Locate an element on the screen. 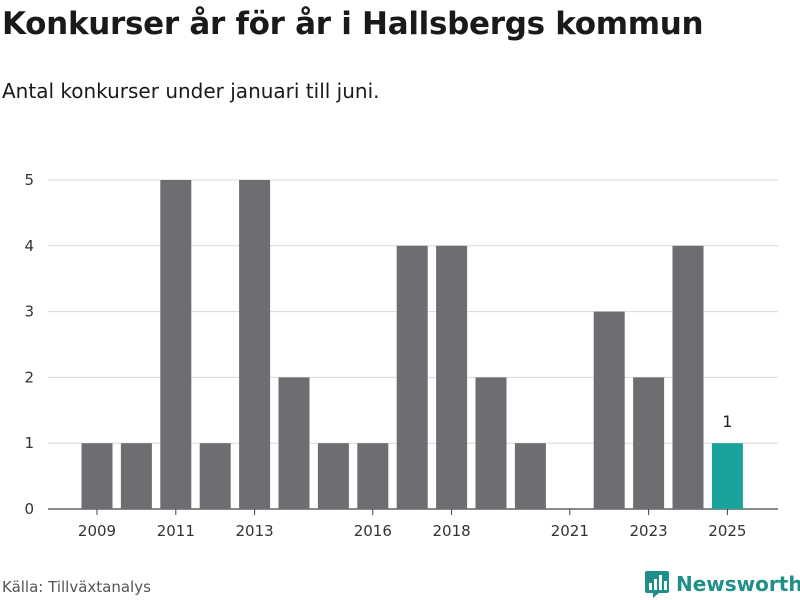  bar-2013 is located at coordinates (255, 344).